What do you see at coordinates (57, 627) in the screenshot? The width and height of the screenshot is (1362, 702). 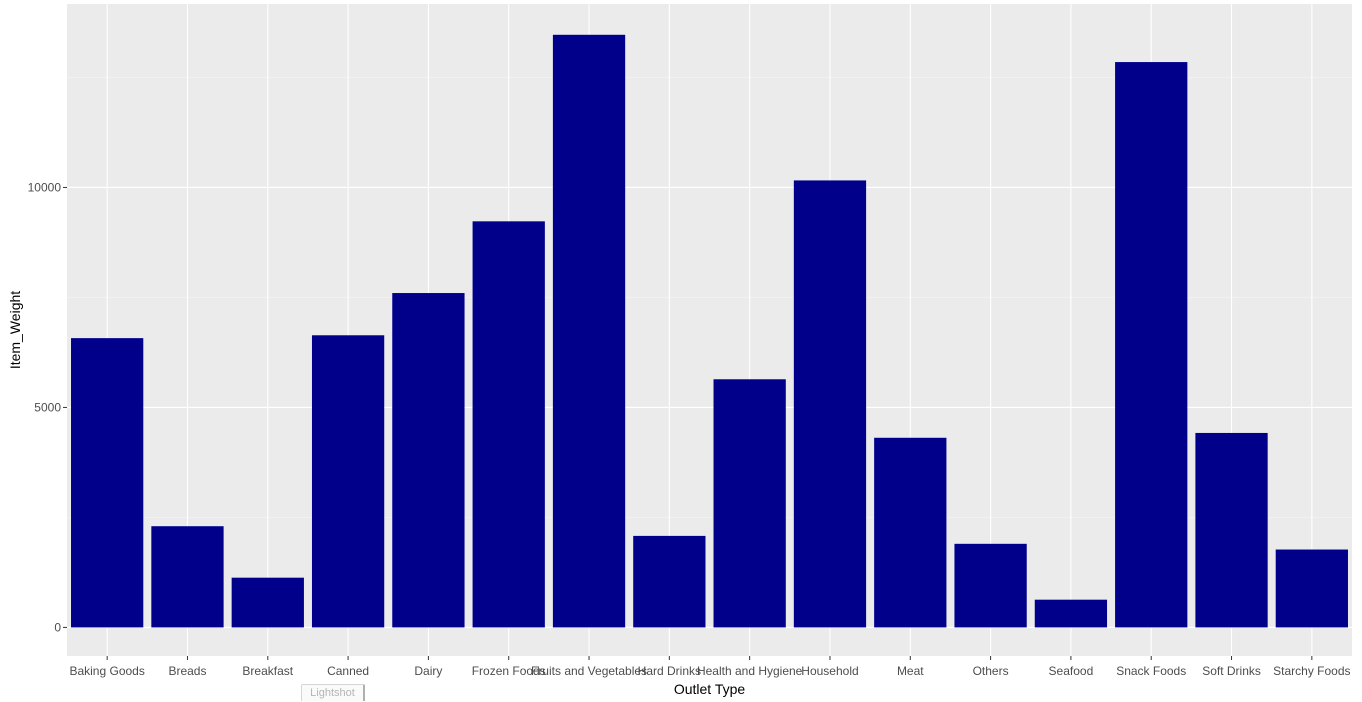 I see `y-tick-label: 0` at bounding box center [57, 627].